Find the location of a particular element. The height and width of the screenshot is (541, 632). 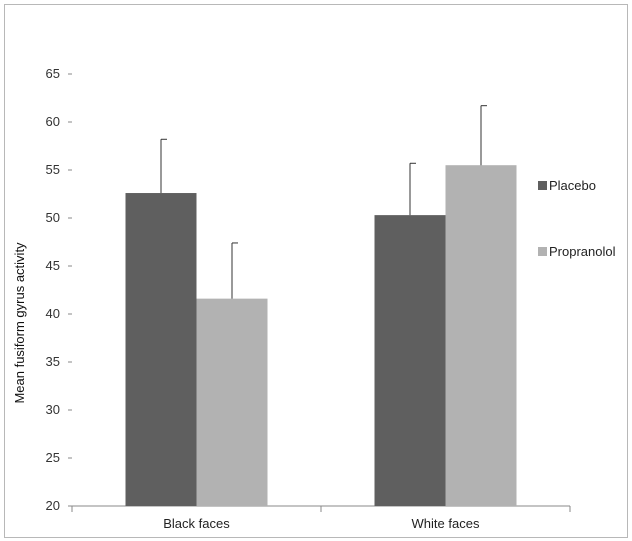

legend: Placebo Propranolol is located at coordinates (577, 218).